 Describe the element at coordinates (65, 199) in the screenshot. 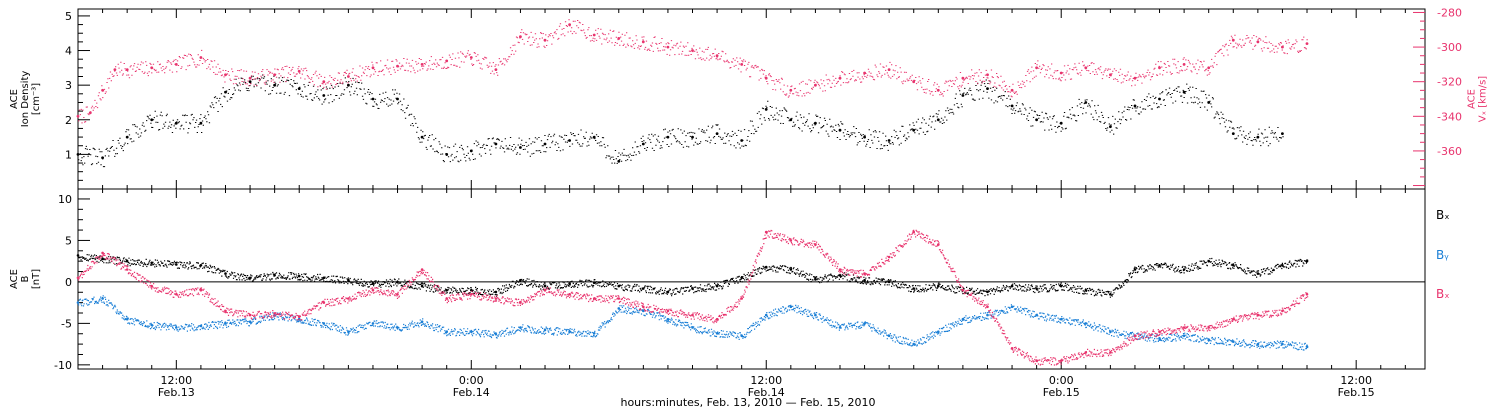

I see `y-tick-label: 10` at that location.